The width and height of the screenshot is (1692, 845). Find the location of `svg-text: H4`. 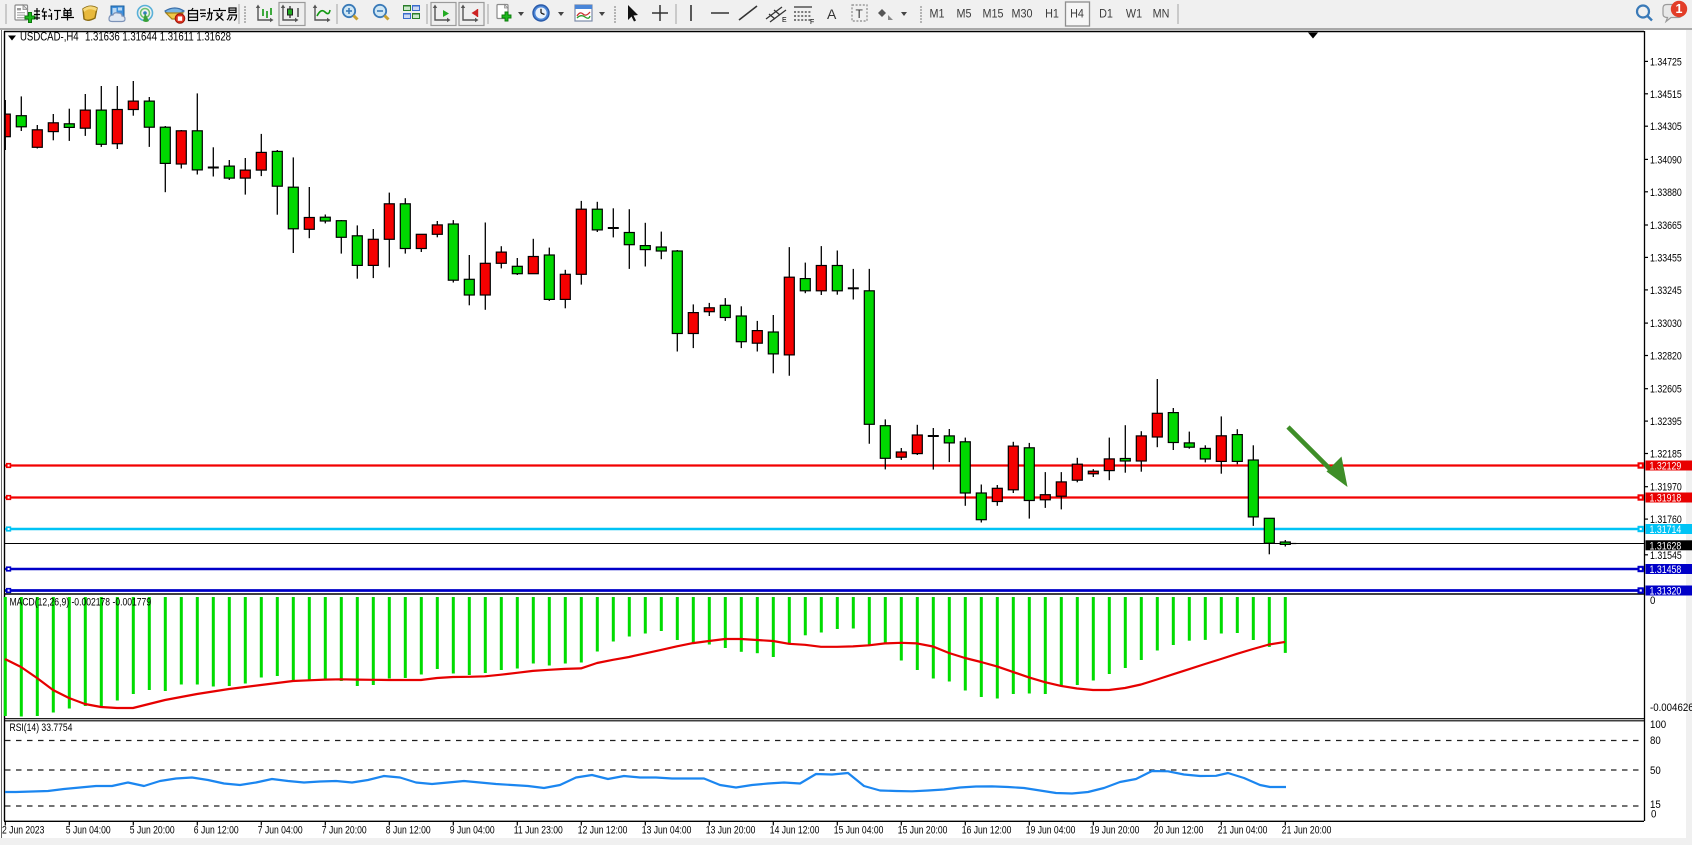

svg-text: H4 is located at coordinates (1077, 14).